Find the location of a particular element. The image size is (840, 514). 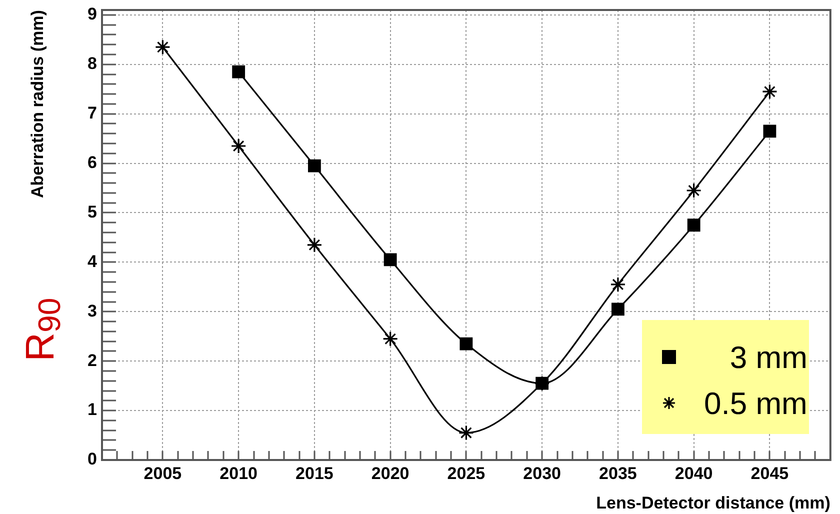

y-tick-label: 7 is located at coordinates (92, 113).